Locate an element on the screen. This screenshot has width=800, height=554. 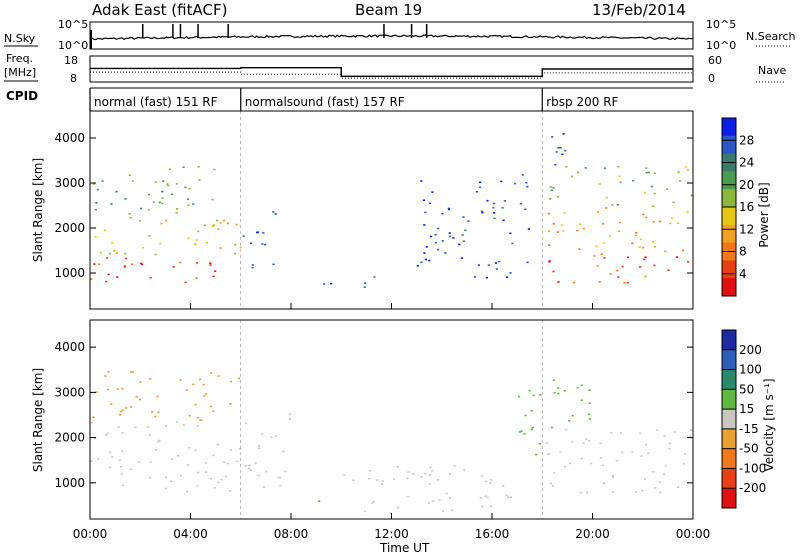
colorbar-tick-label: -100 is located at coordinates (752, 468).